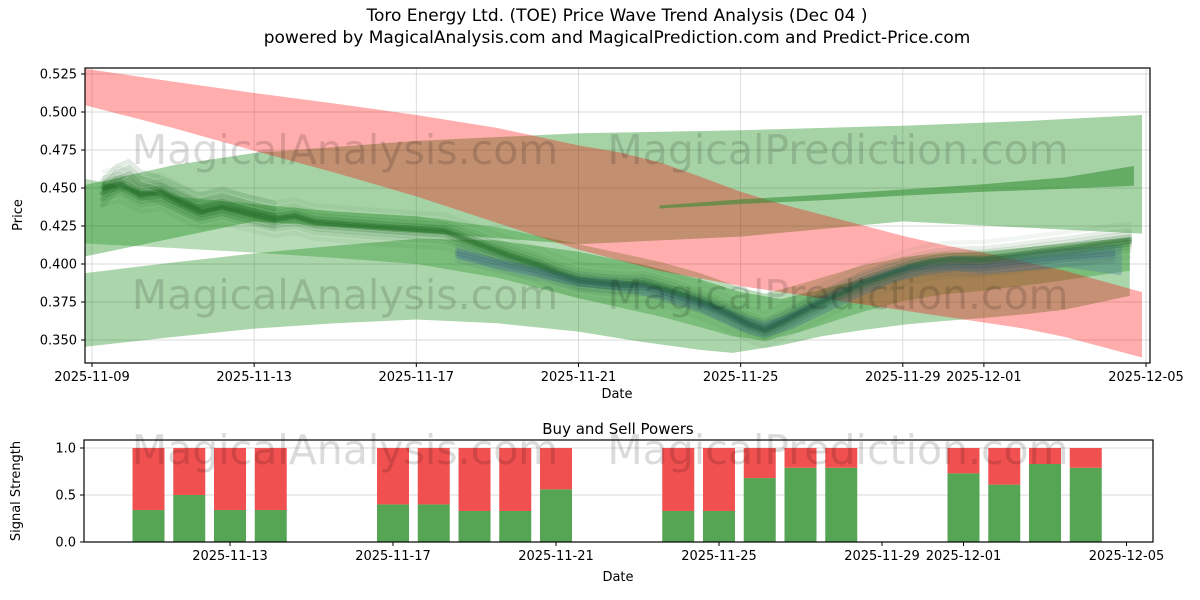 Image resolution: width=1200 pixels, height=600 pixels. Describe the element at coordinates (58, 341) in the screenshot. I see `y-tick-label: 0.350` at that location.